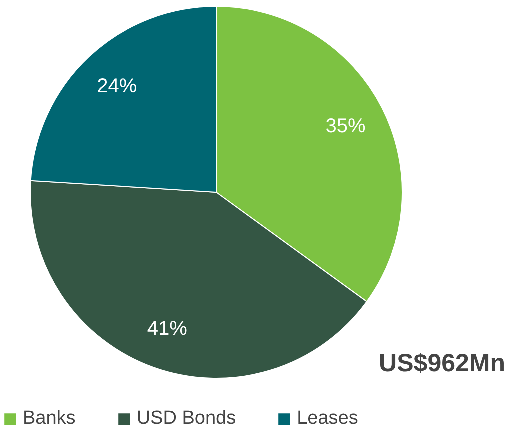 The width and height of the screenshot is (513, 432). I want to click on legend-label: Leases, so click(327, 419).